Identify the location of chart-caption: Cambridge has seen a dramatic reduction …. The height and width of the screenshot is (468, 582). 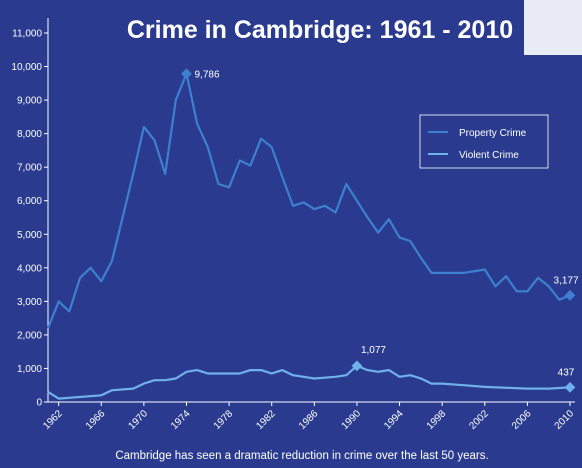
(301, 456).